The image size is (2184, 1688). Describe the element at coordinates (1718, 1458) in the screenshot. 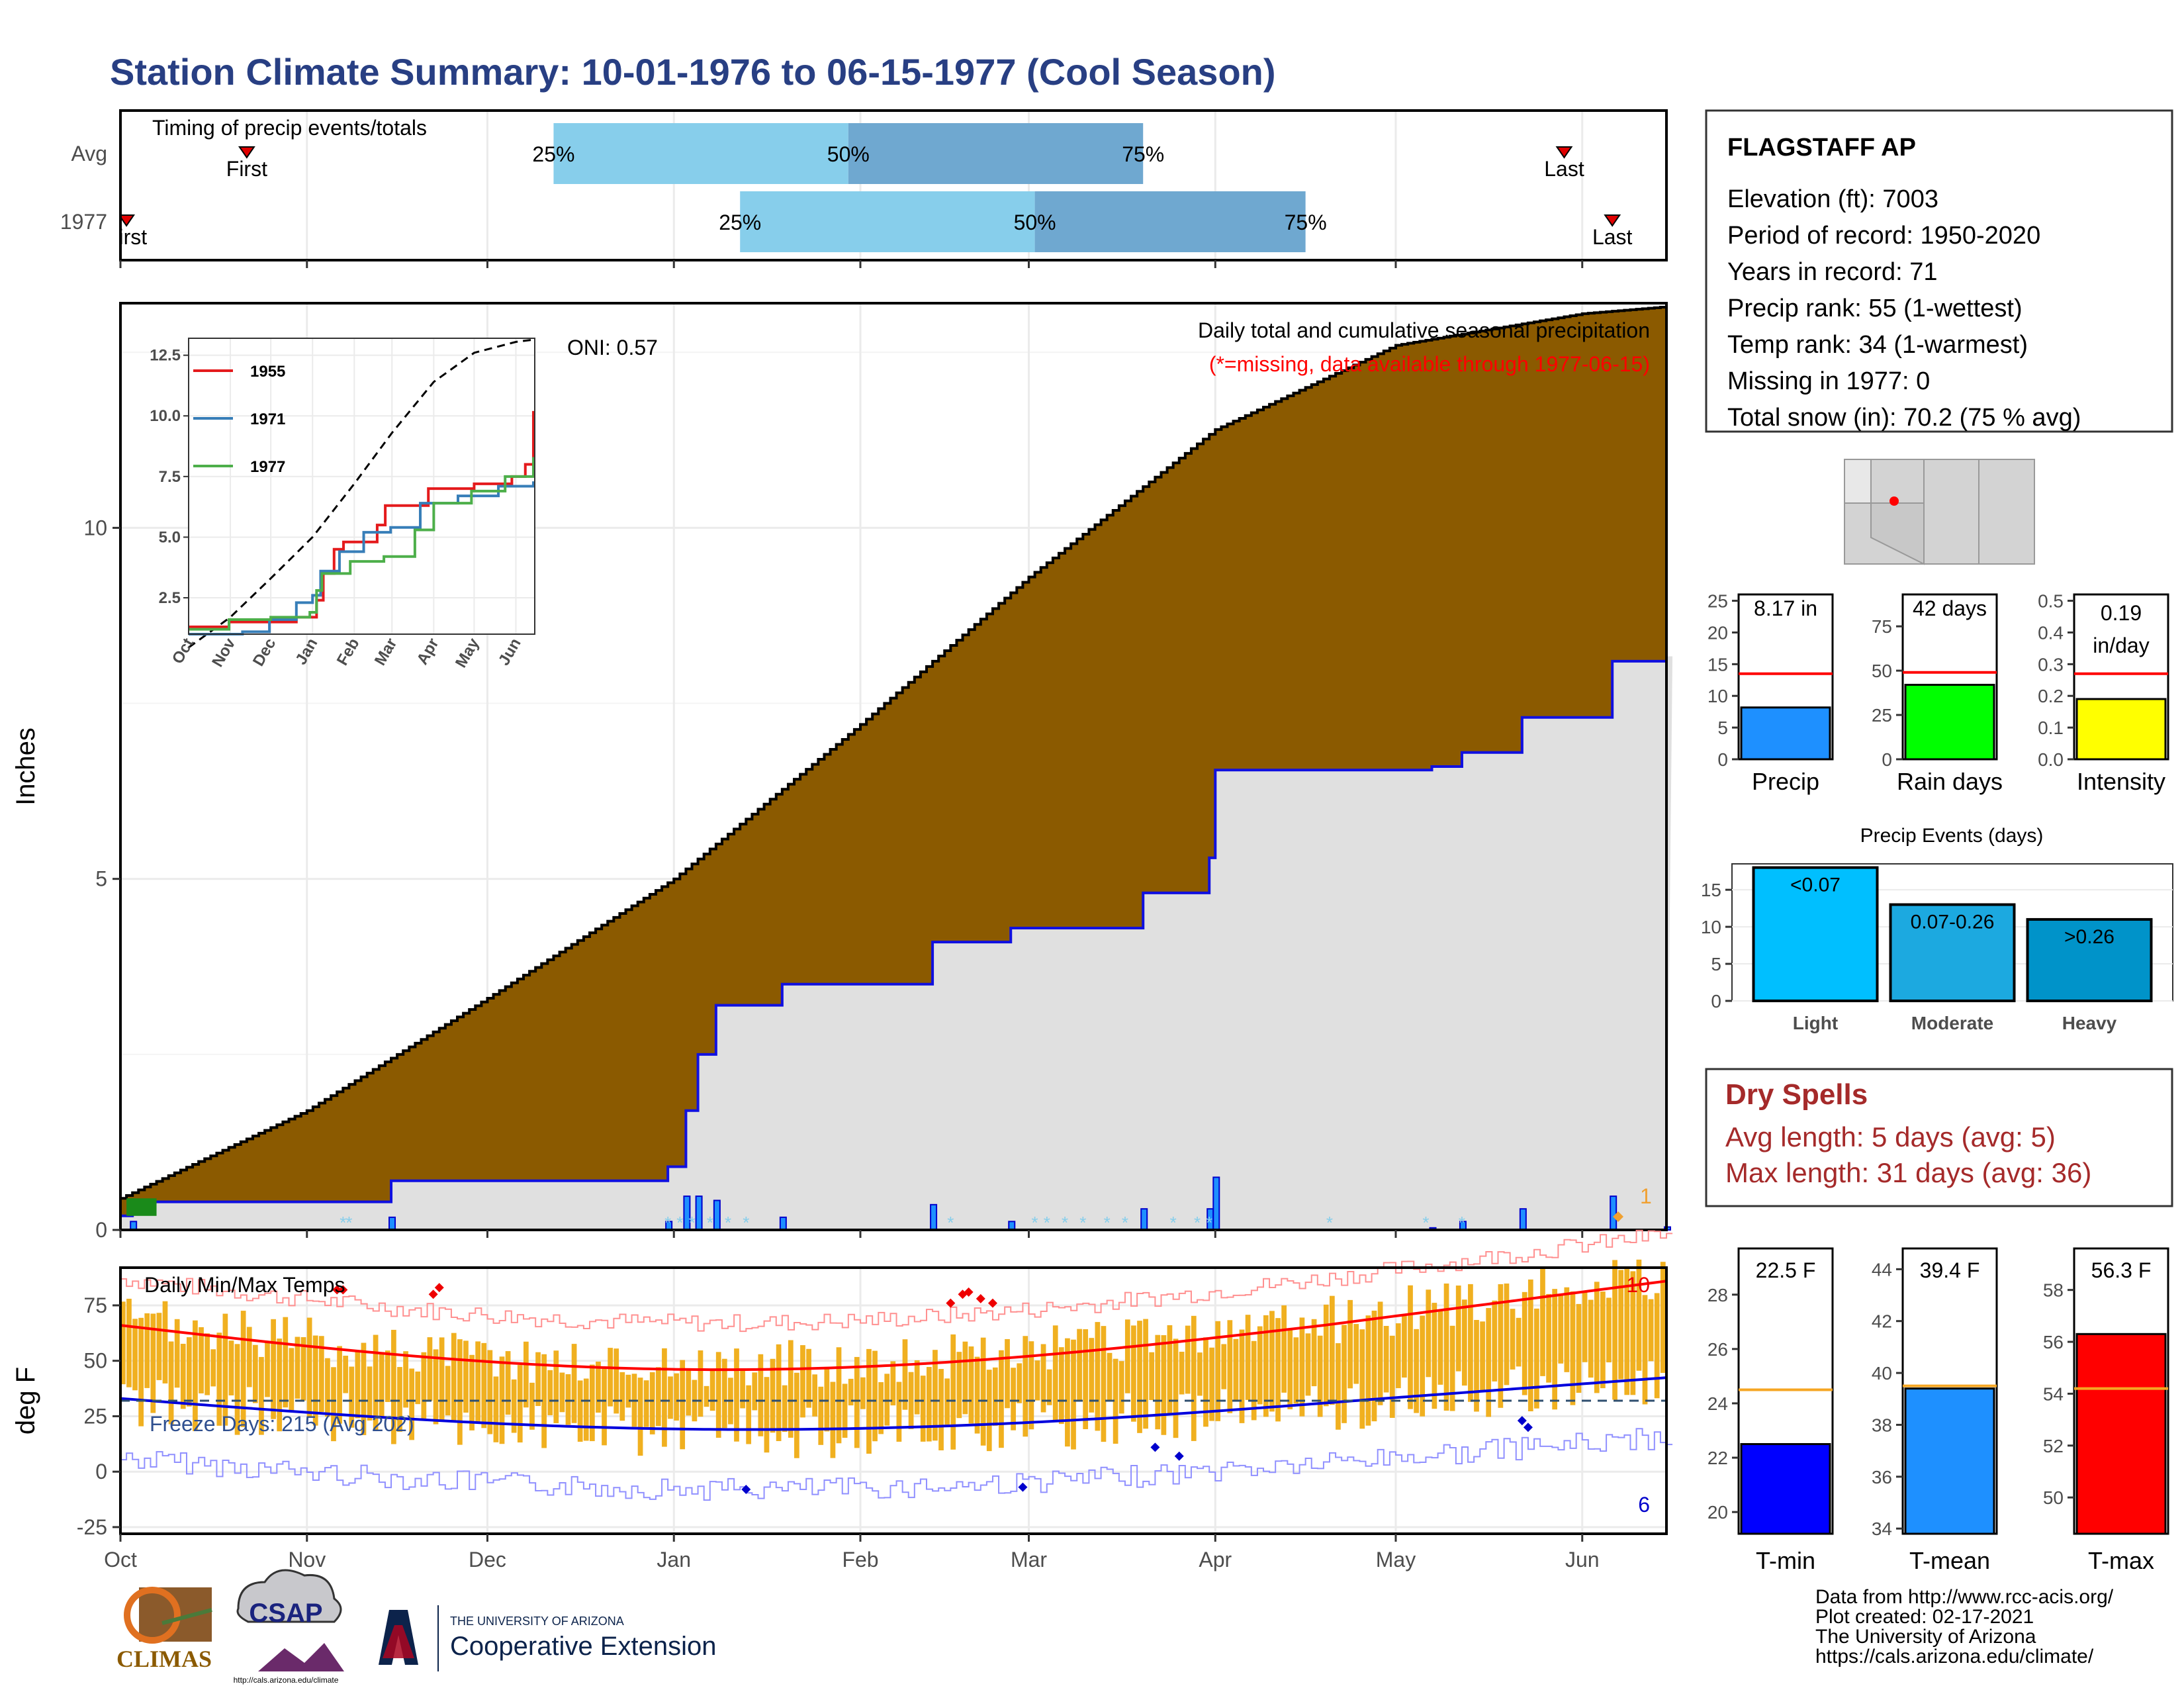

I see `temp-bar-ytick-label: 22` at that location.